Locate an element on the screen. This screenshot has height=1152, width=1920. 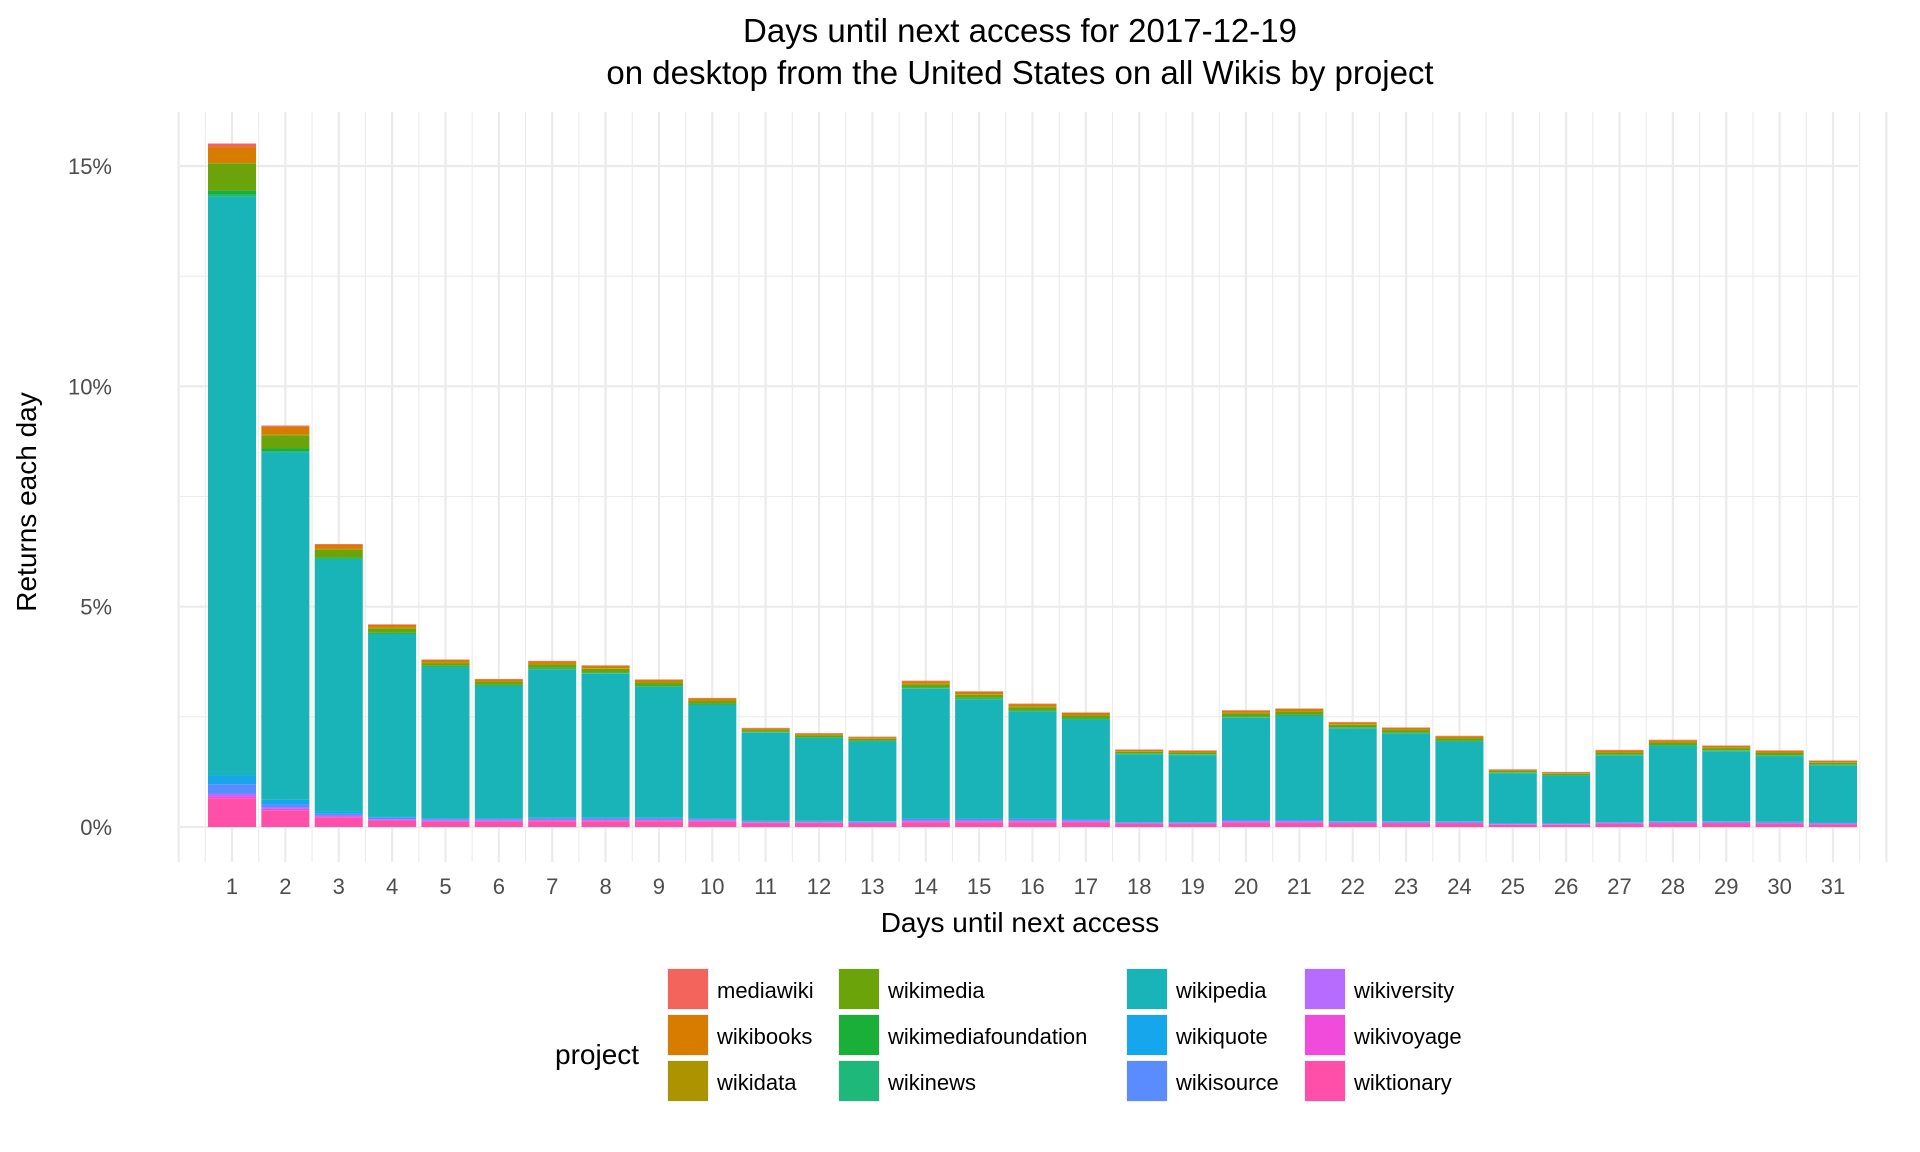
x-tick-label: 27 is located at coordinates (1619, 886).